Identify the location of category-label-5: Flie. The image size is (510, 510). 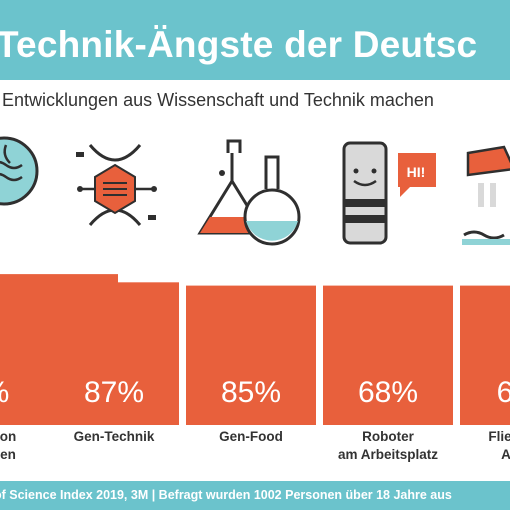
(499, 436).